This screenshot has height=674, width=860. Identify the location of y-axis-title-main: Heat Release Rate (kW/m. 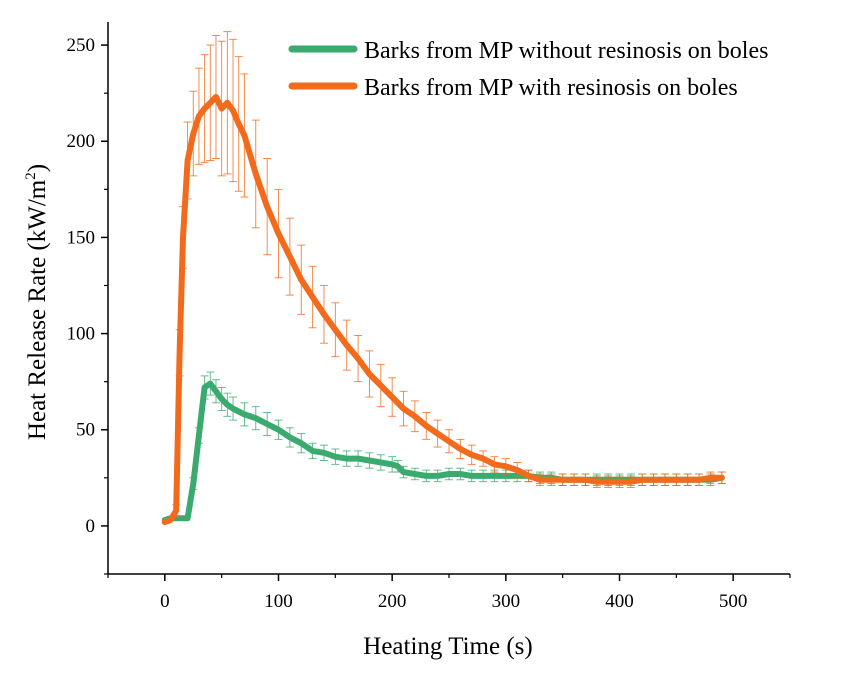
(37, 309).